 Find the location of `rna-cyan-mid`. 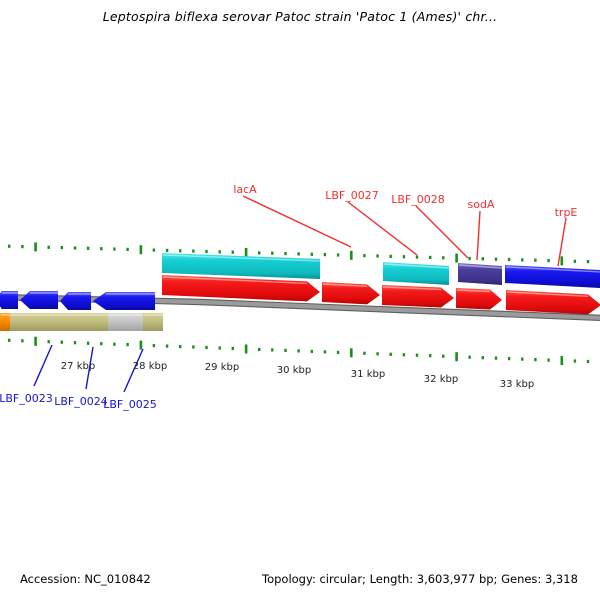

rna-cyan-mid is located at coordinates (416, 273).